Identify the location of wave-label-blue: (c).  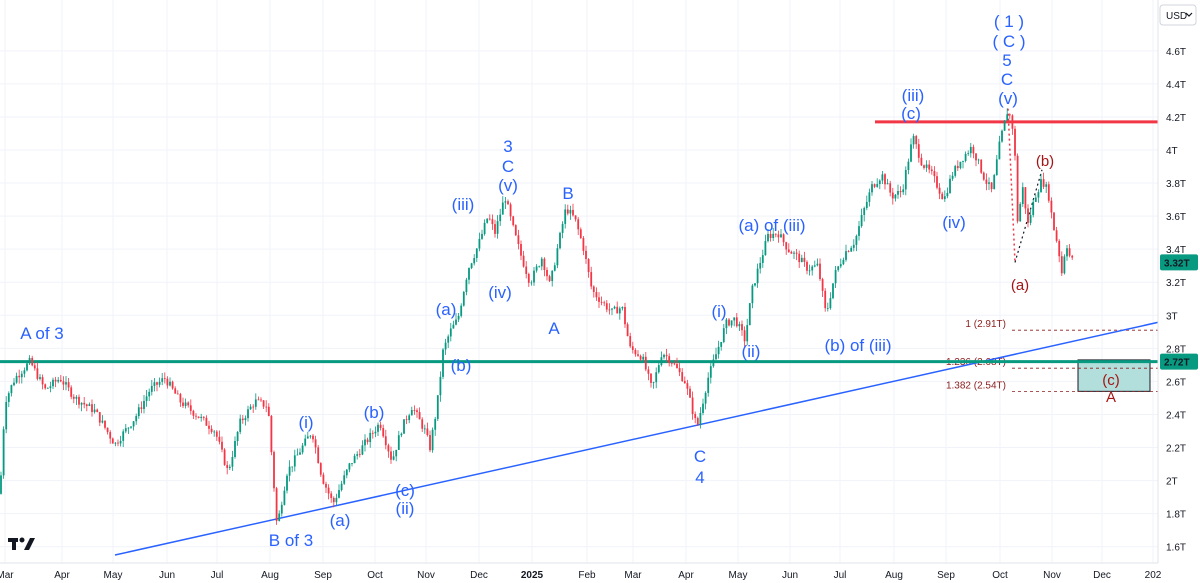
(405, 490).